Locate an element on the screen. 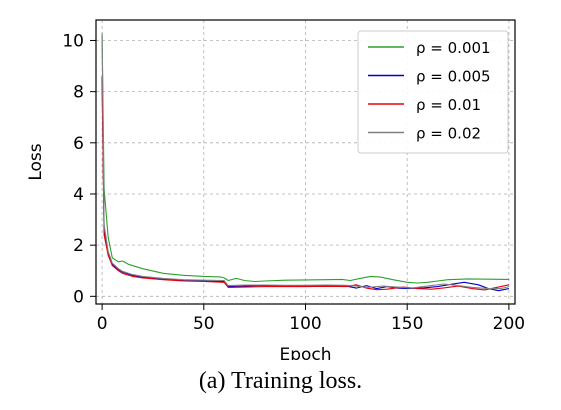  x-tick-label: 0 is located at coordinates (102, 324).